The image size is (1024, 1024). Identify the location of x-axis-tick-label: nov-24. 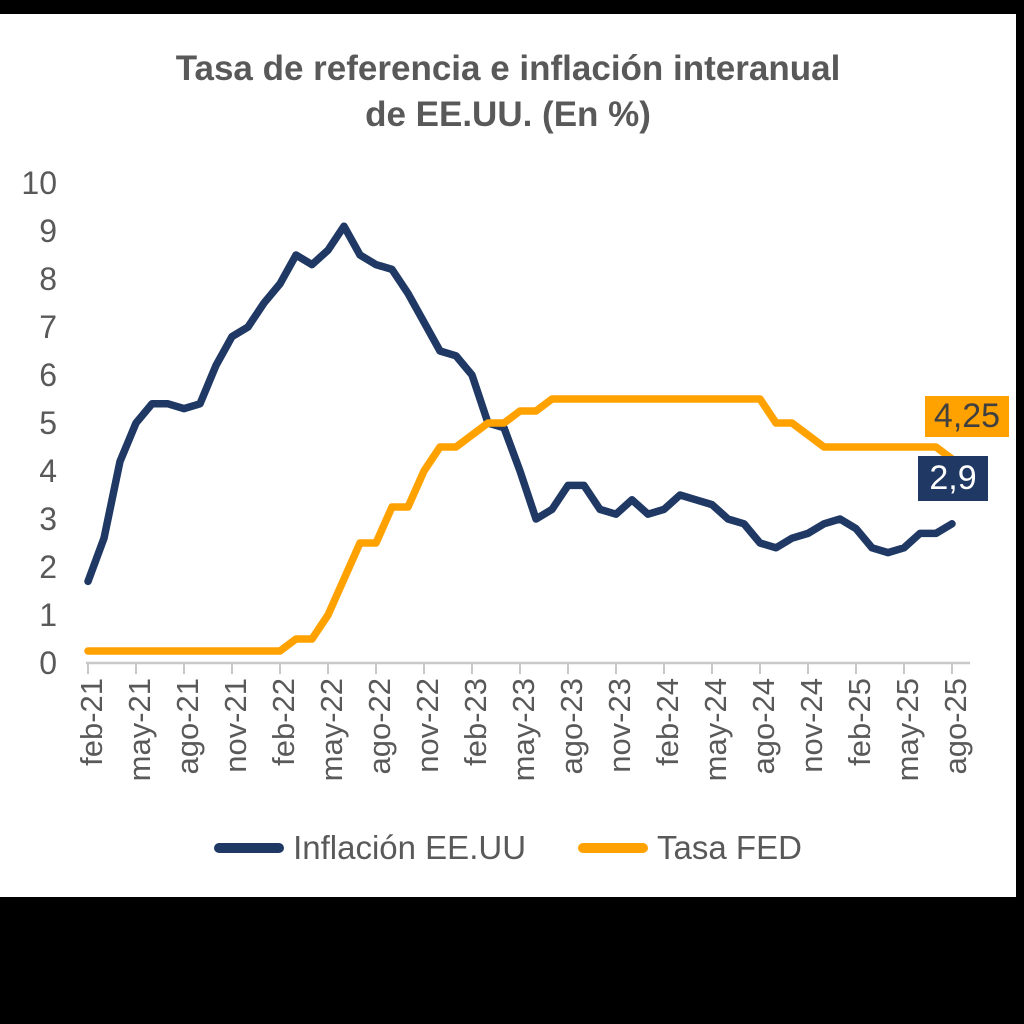
(811, 725).